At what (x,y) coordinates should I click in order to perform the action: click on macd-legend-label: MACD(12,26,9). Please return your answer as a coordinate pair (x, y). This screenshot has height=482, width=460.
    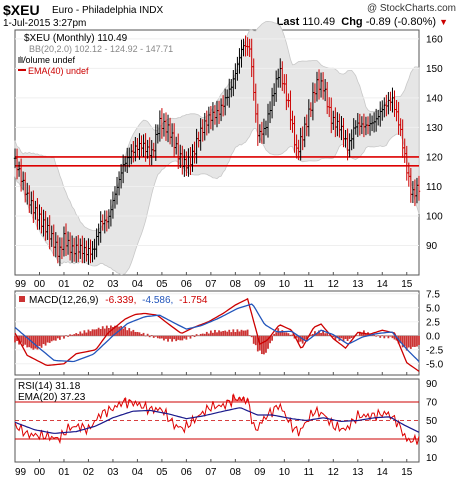
    Looking at the image, I should click on (63, 300).